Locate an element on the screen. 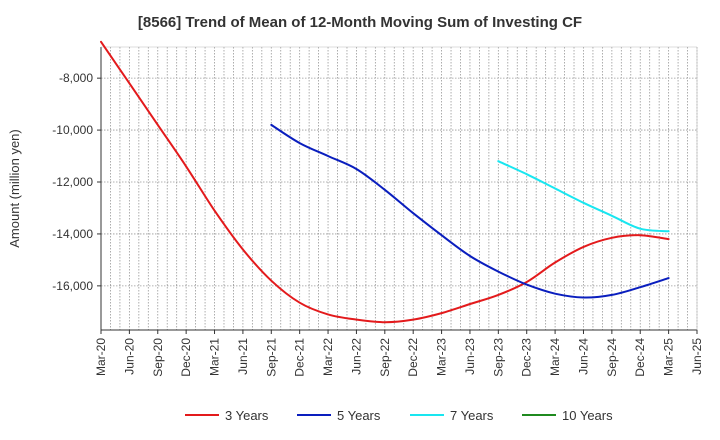 The height and width of the screenshot is (440, 720). x-tick-label: Mar-23 is located at coordinates (442, 357).